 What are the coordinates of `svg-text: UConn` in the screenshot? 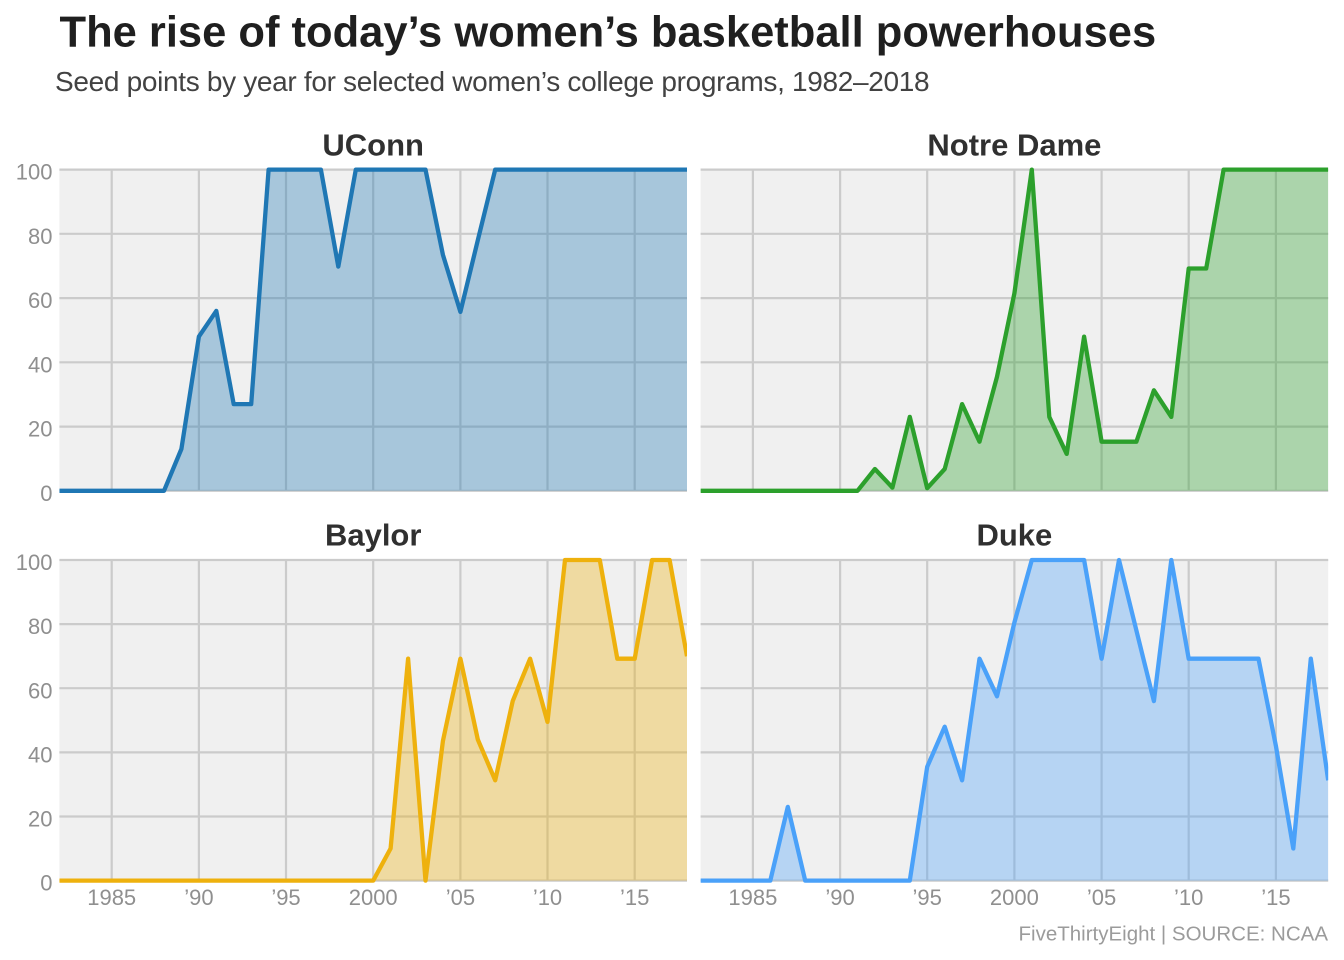 It's located at (373, 145).